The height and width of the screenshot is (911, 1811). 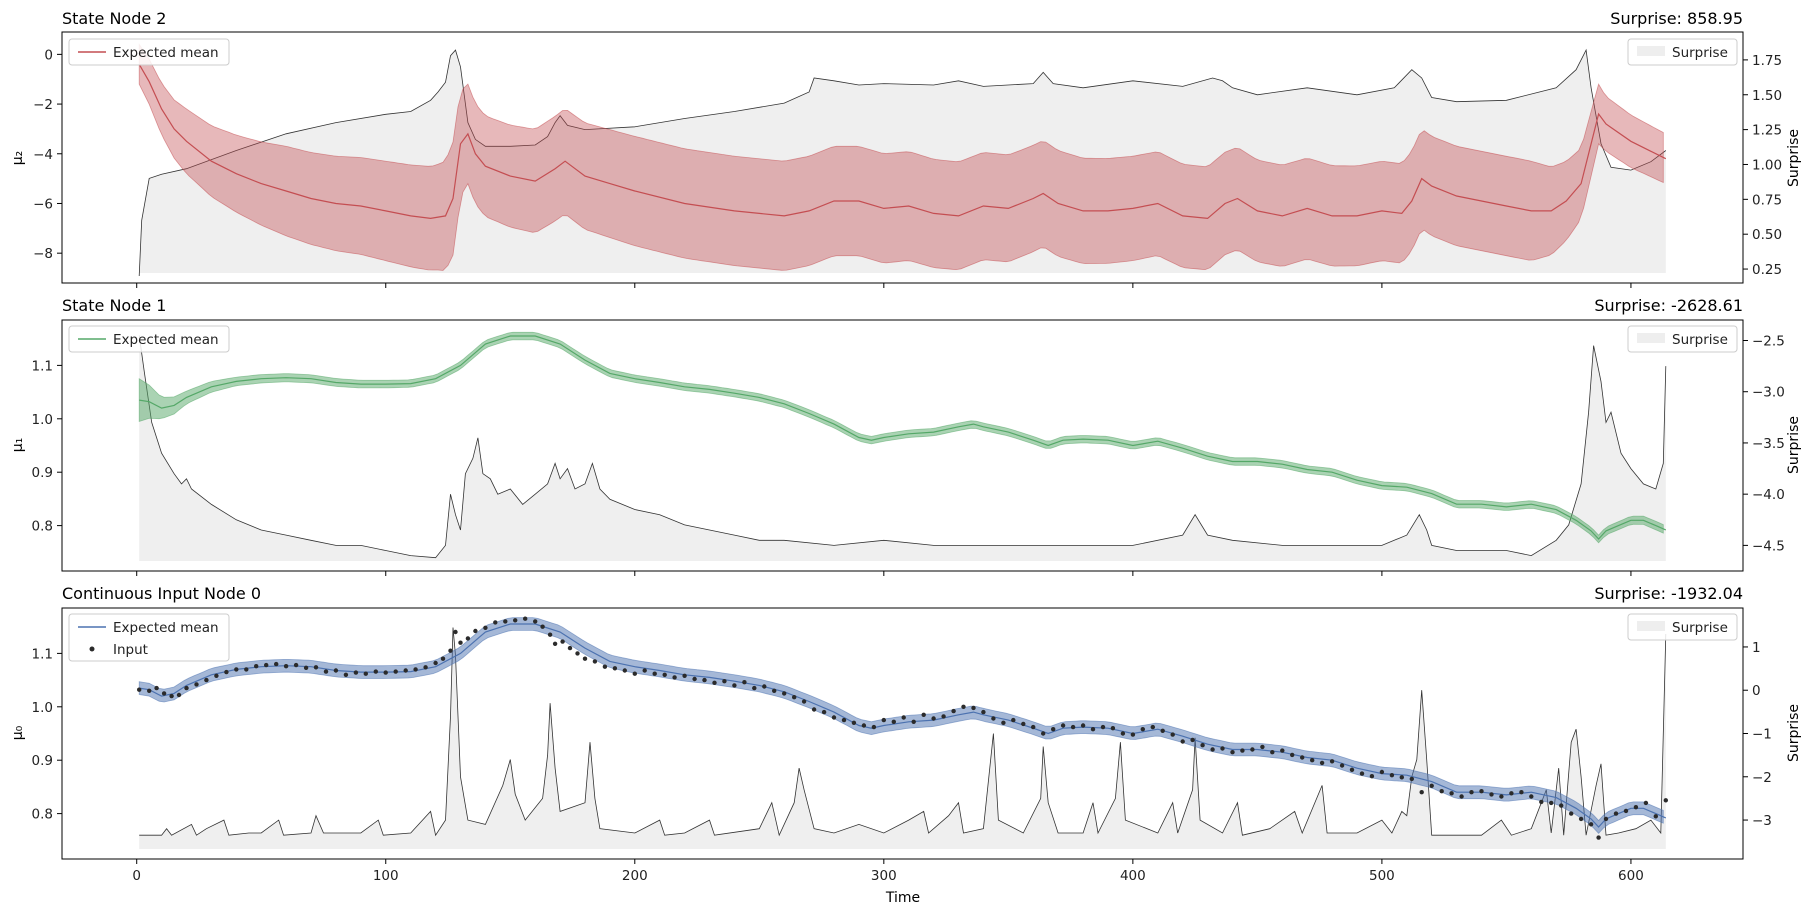 What do you see at coordinates (1756, 648) in the screenshot?
I see `y2-tick-label: 1` at bounding box center [1756, 648].